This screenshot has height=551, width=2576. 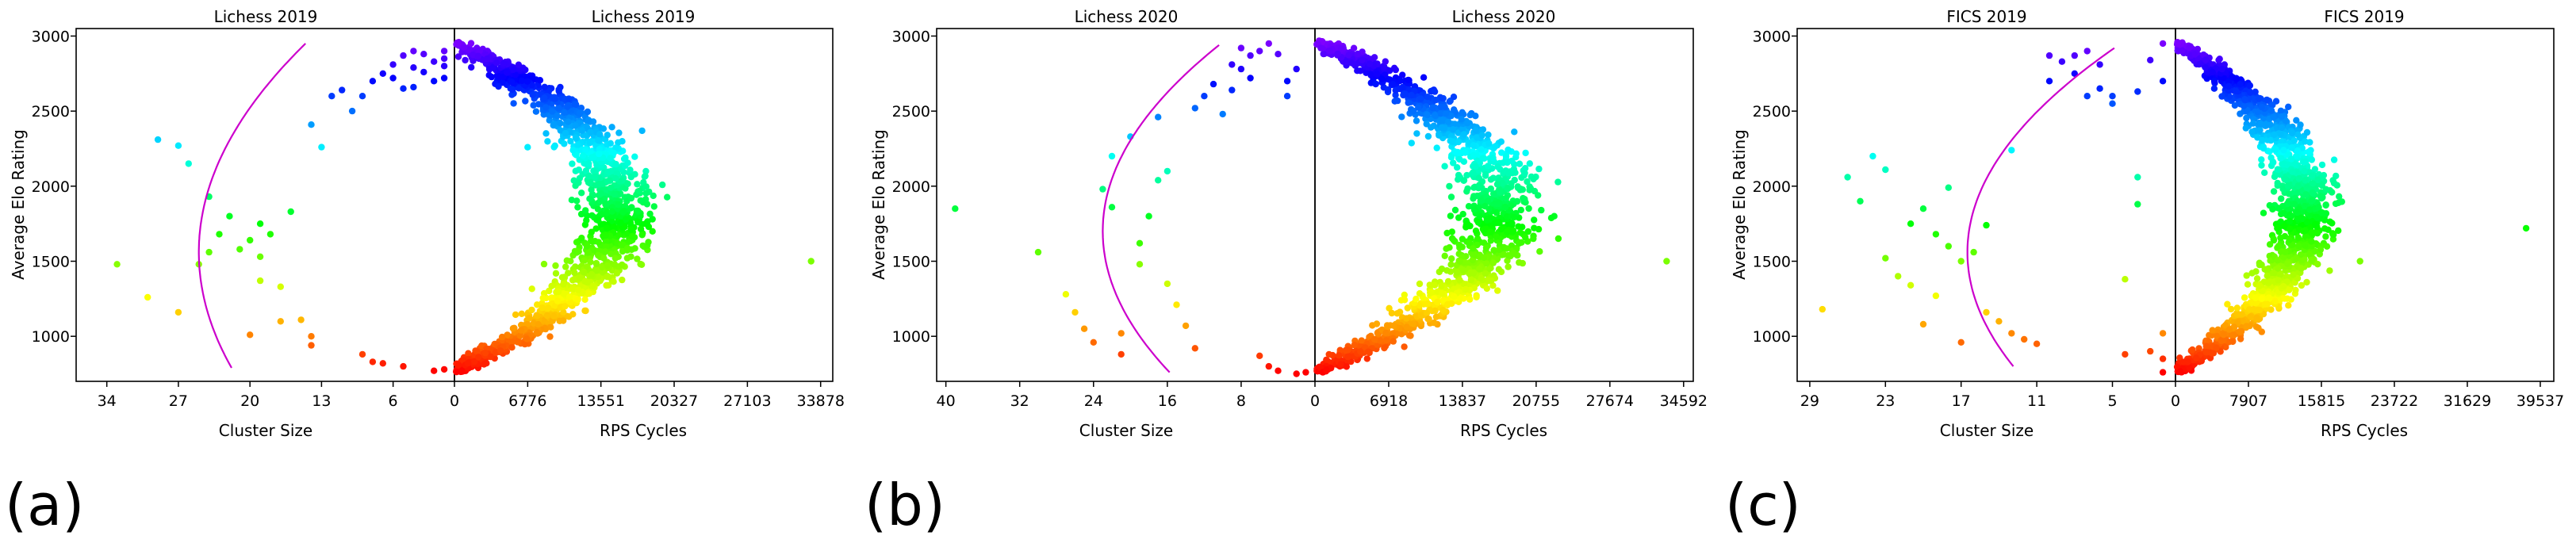 What do you see at coordinates (266, 16) in the screenshot?
I see `left-title: Lichess 2019` at bounding box center [266, 16].